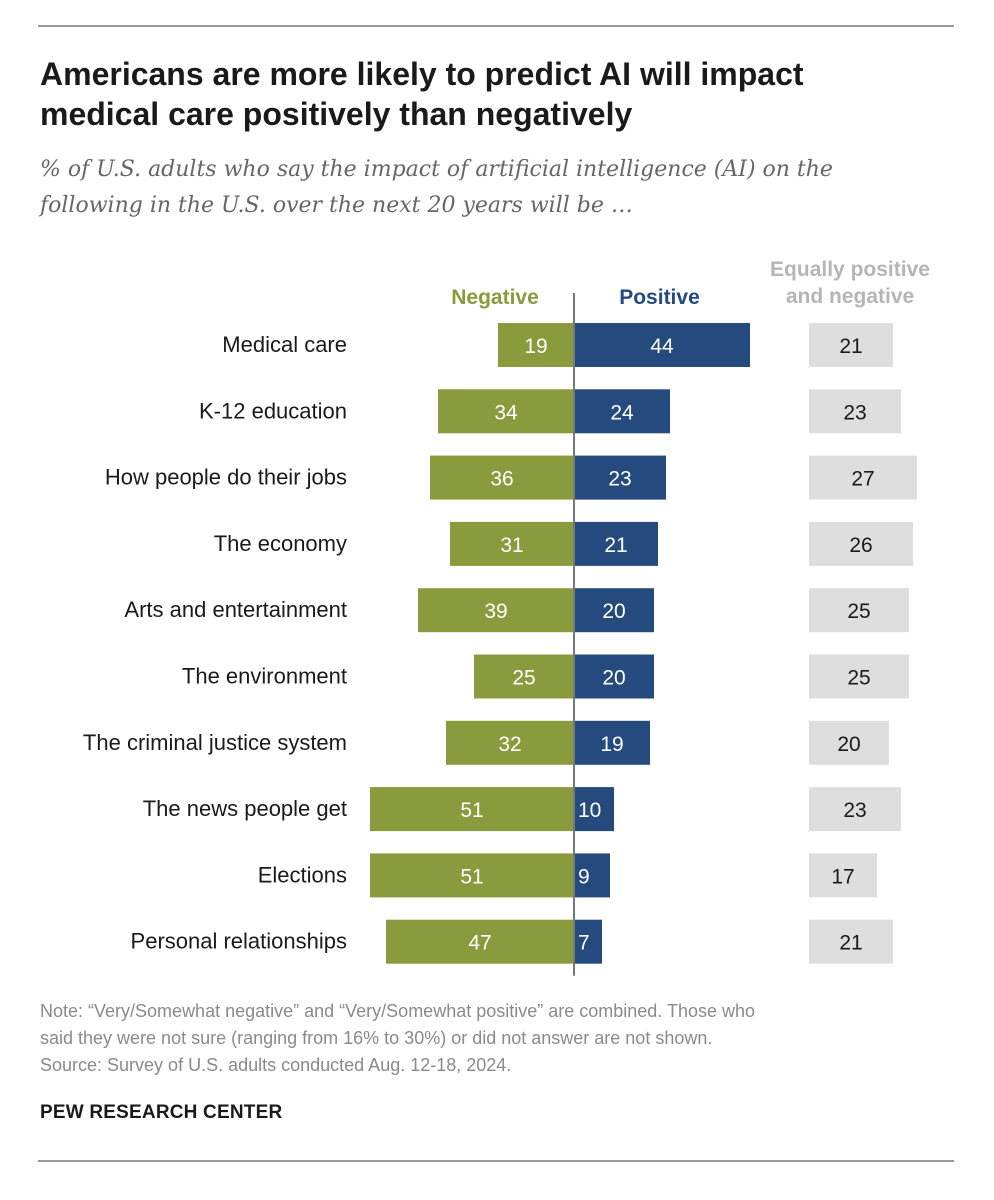 This screenshot has width=994, height=1200. I want to click on negative-value-arts-and-entertainment: 39, so click(495, 611).